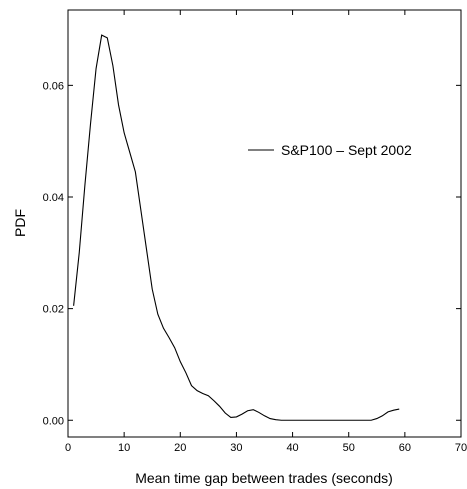 This screenshot has height=489, width=467. I want to click on legend: S&P100 – Sept 2002, so click(330, 150).